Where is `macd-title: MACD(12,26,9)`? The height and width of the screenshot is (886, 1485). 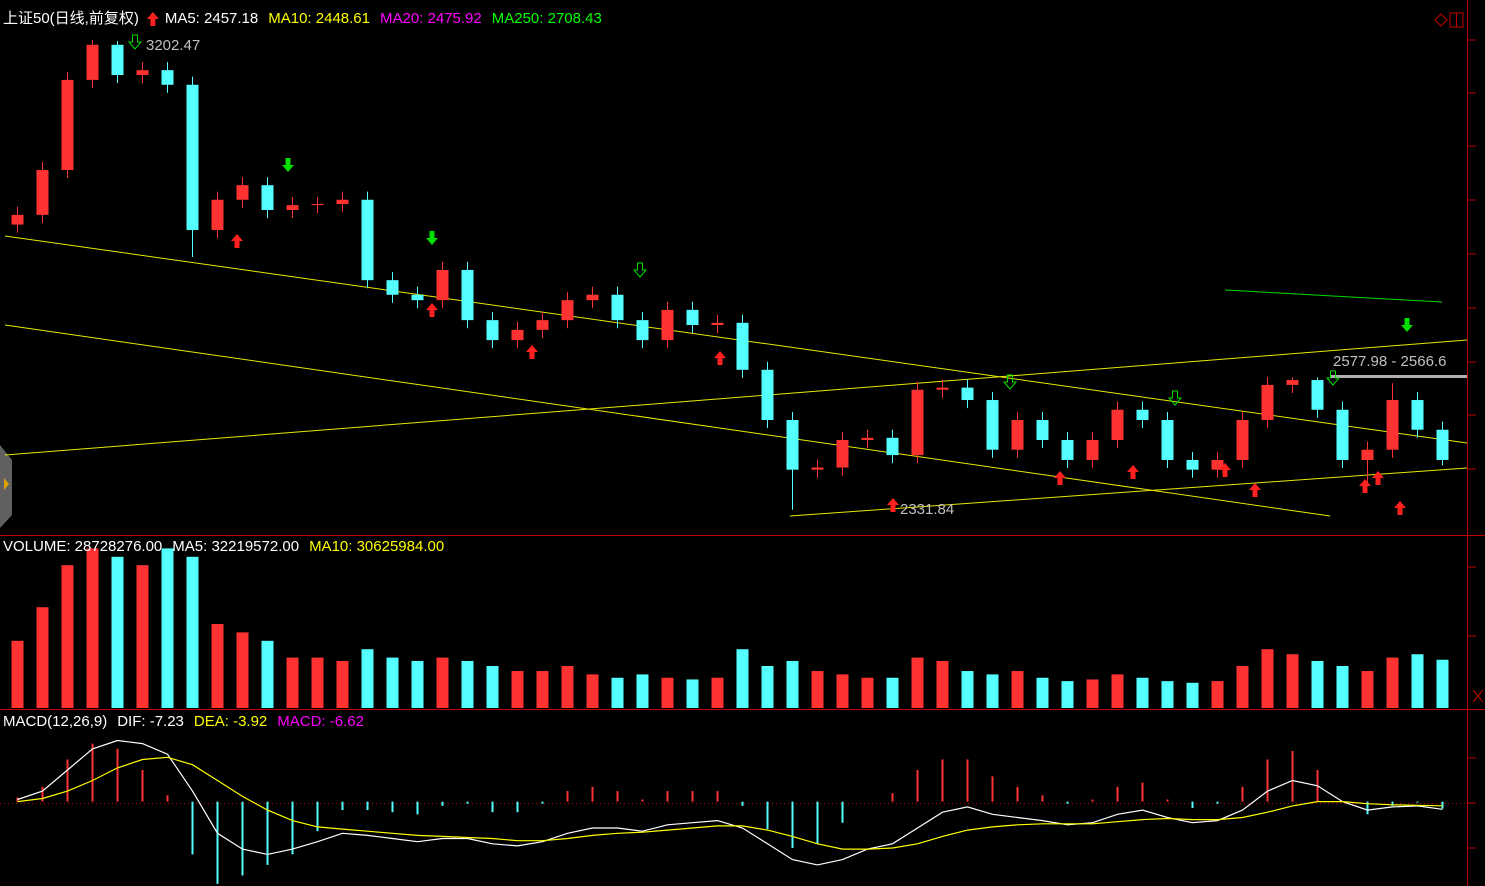 macd-title: MACD(12,26,9) is located at coordinates (55, 721).